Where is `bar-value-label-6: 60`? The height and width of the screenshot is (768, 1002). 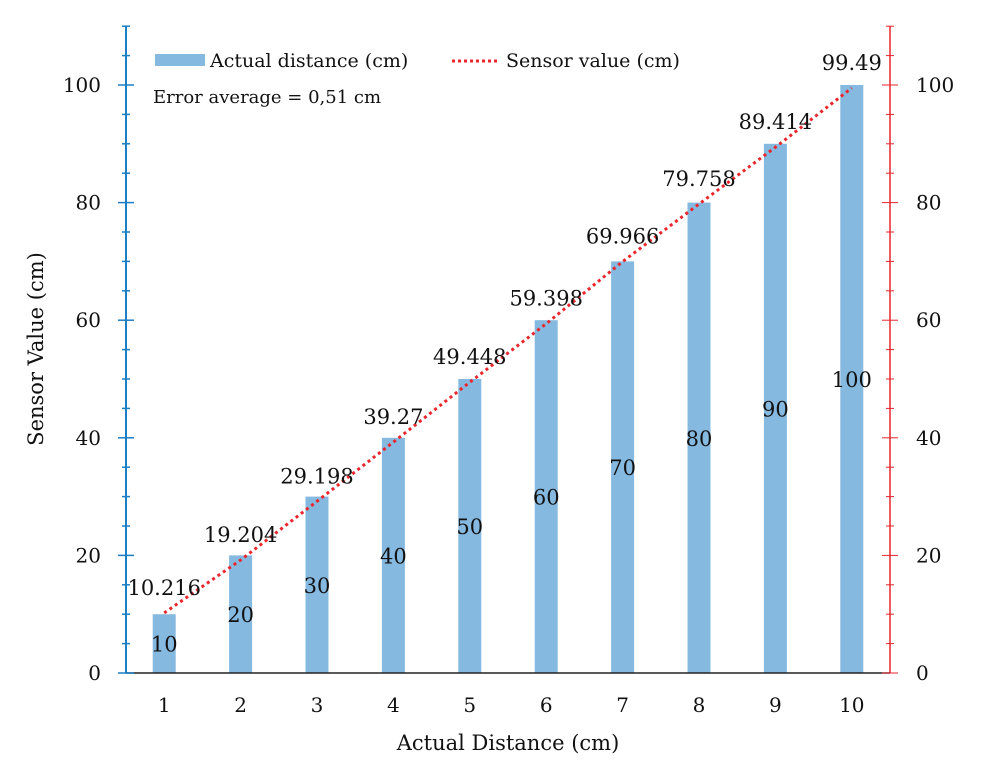 bar-value-label-6: 60 is located at coordinates (546, 498).